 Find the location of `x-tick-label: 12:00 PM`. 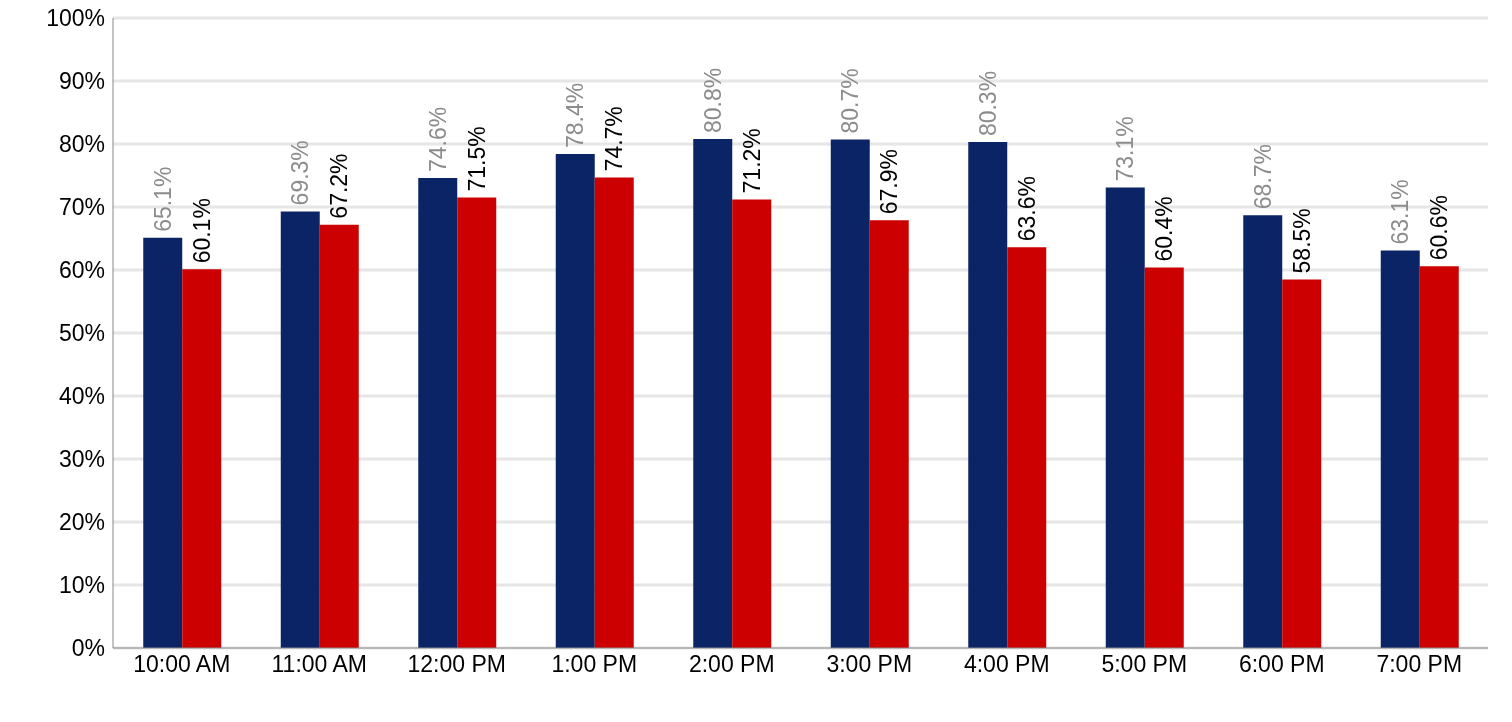

x-tick-label: 12:00 PM is located at coordinates (456, 664).